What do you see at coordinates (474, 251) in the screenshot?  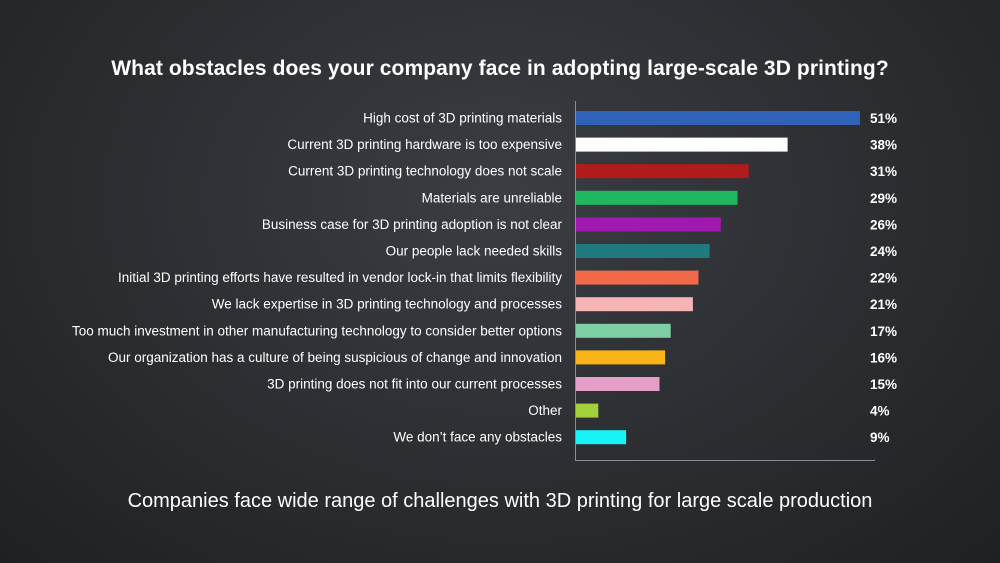 I see `category-label-6: Our people lack needed skills` at bounding box center [474, 251].